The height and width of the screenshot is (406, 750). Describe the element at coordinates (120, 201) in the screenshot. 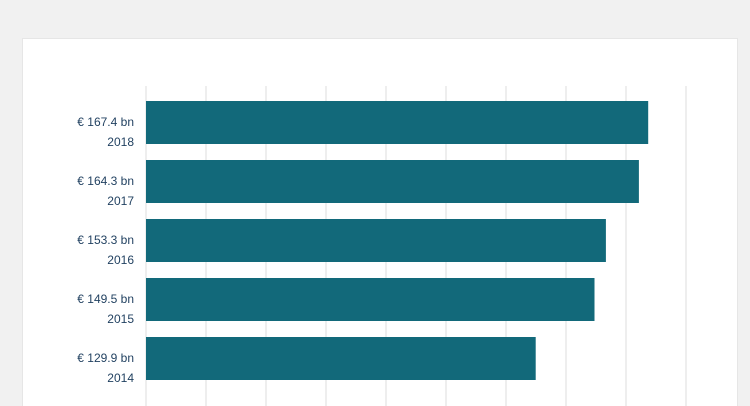

I see `y-tick-label: 2017` at that location.